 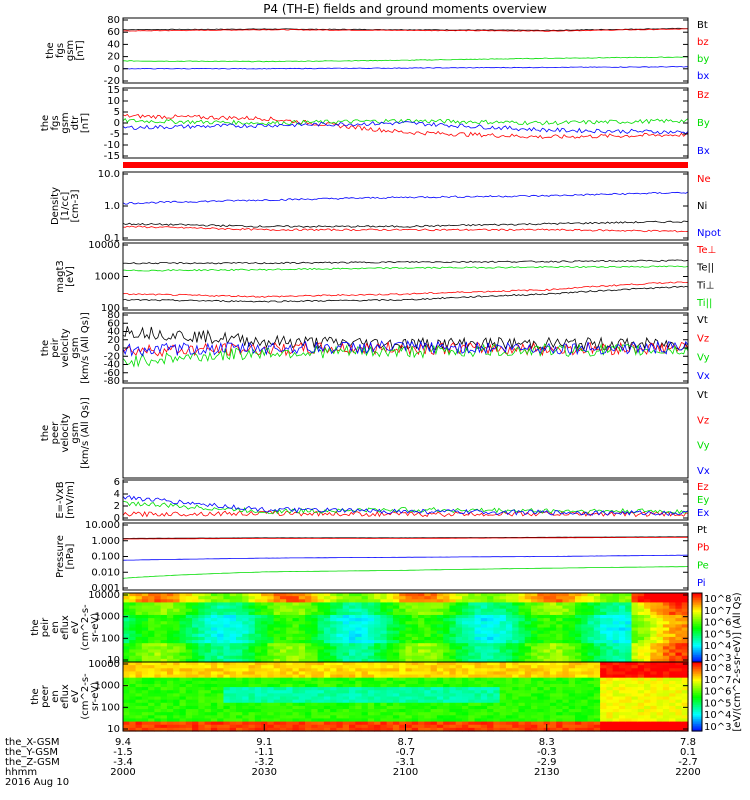 I want to click on y-tick-label: 10, so click(x=113, y=101).